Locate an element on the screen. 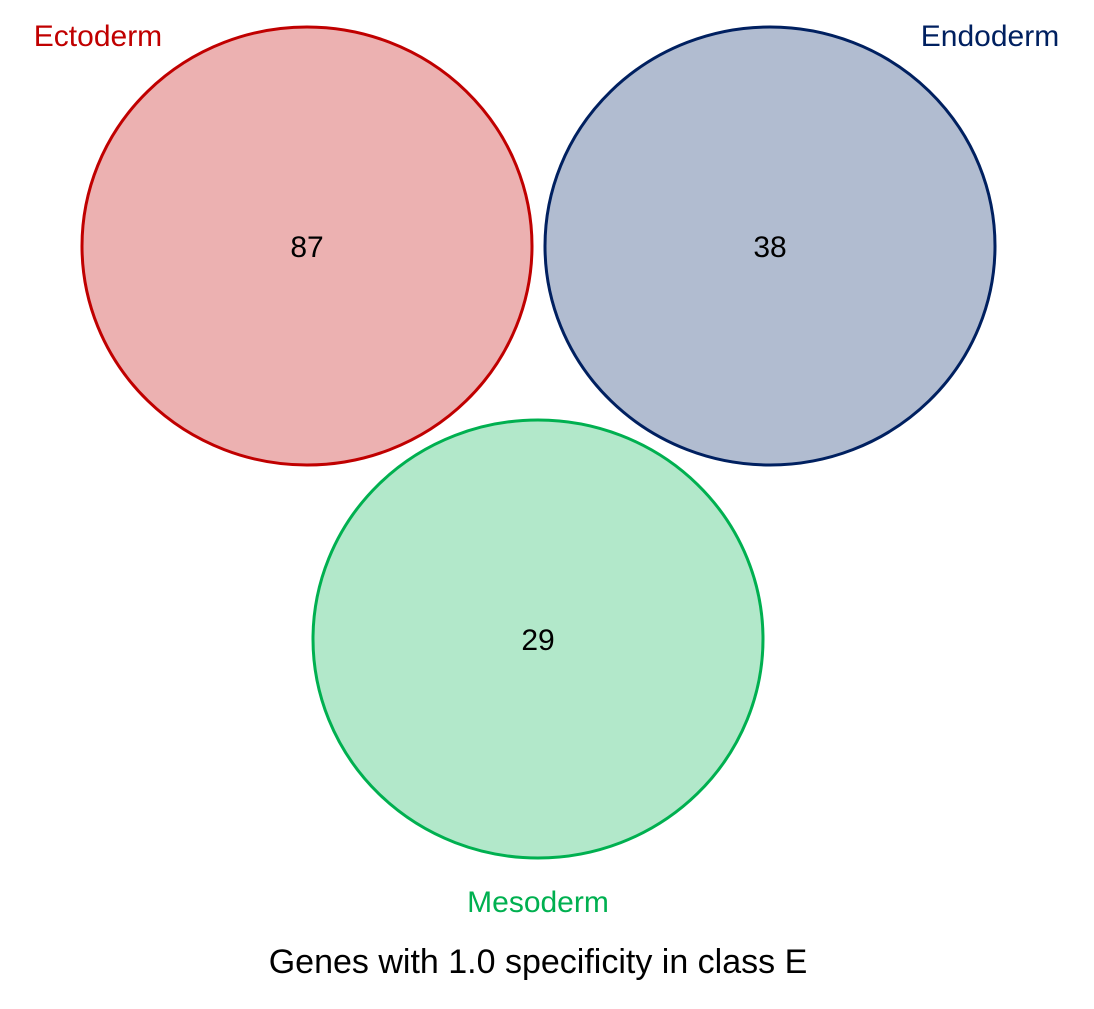 Image resolution: width=1094 pixels, height=1009 pixels. count-mesoderm: 29 is located at coordinates (537, 640).